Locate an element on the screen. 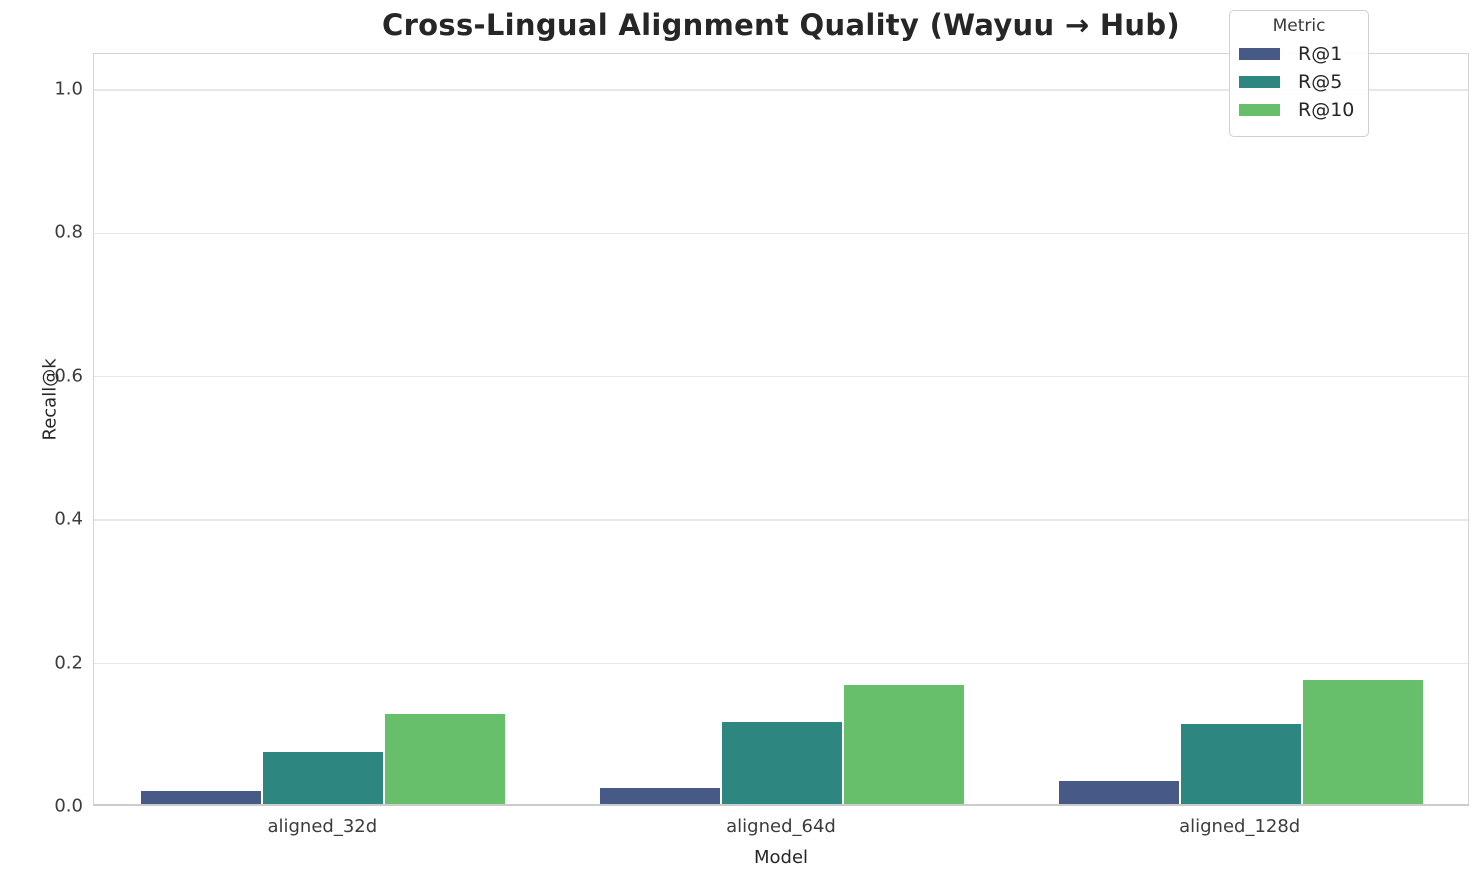 This screenshot has width=1484, height=885. gridline-y-0.8 is located at coordinates (781, 233).